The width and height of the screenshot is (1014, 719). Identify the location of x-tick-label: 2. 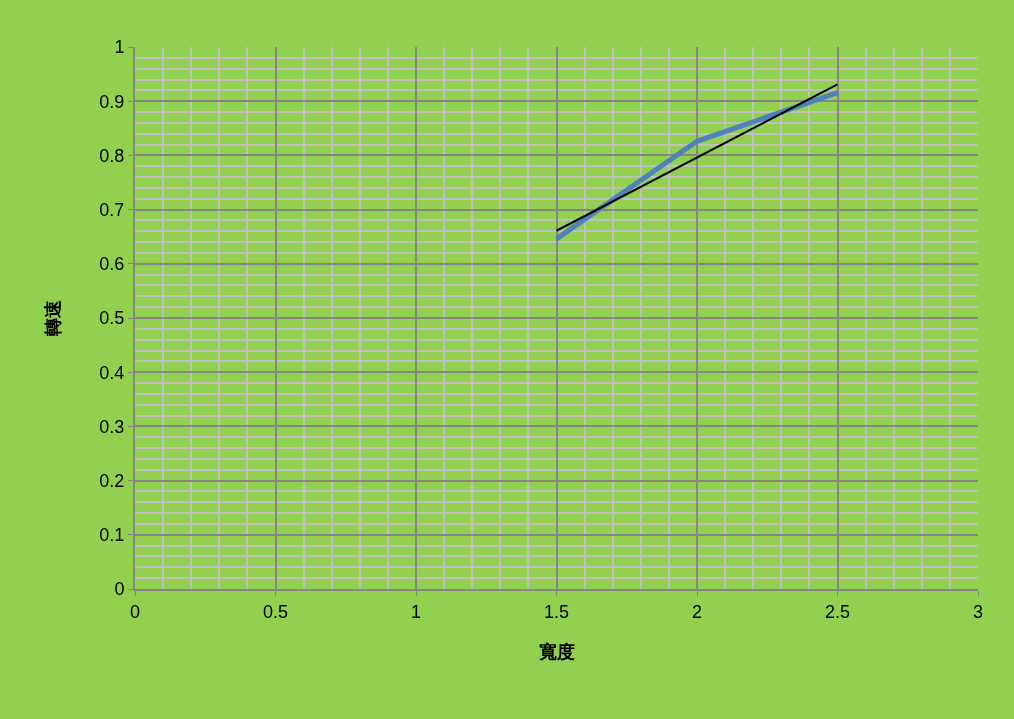
(697, 611).